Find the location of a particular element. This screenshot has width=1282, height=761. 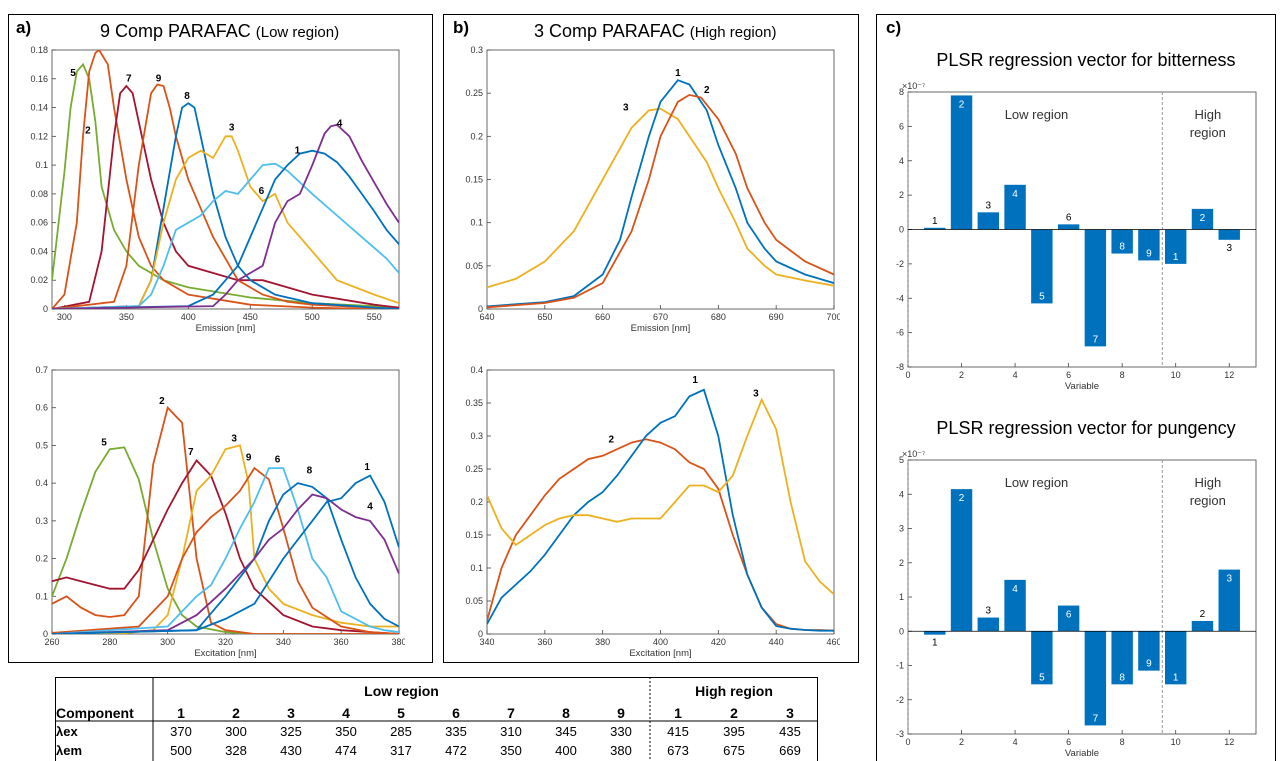

x-tick-label: 6 is located at coordinates (1068, 375).